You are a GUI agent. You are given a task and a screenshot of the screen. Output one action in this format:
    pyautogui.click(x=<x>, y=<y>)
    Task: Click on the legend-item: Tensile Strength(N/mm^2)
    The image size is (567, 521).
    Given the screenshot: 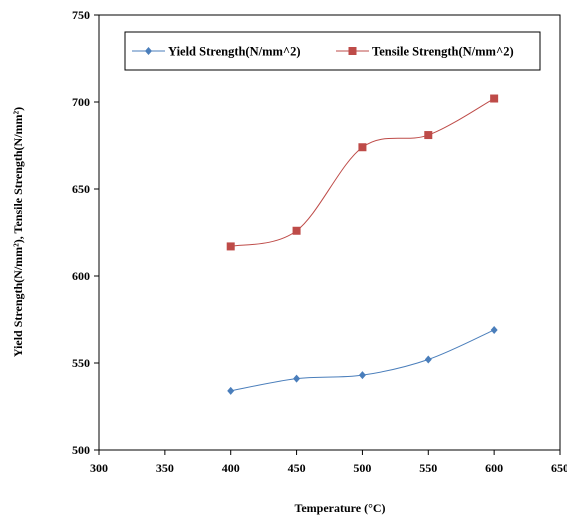 What is the action you would take?
    pyautogui.click(x=425, y=52)
    